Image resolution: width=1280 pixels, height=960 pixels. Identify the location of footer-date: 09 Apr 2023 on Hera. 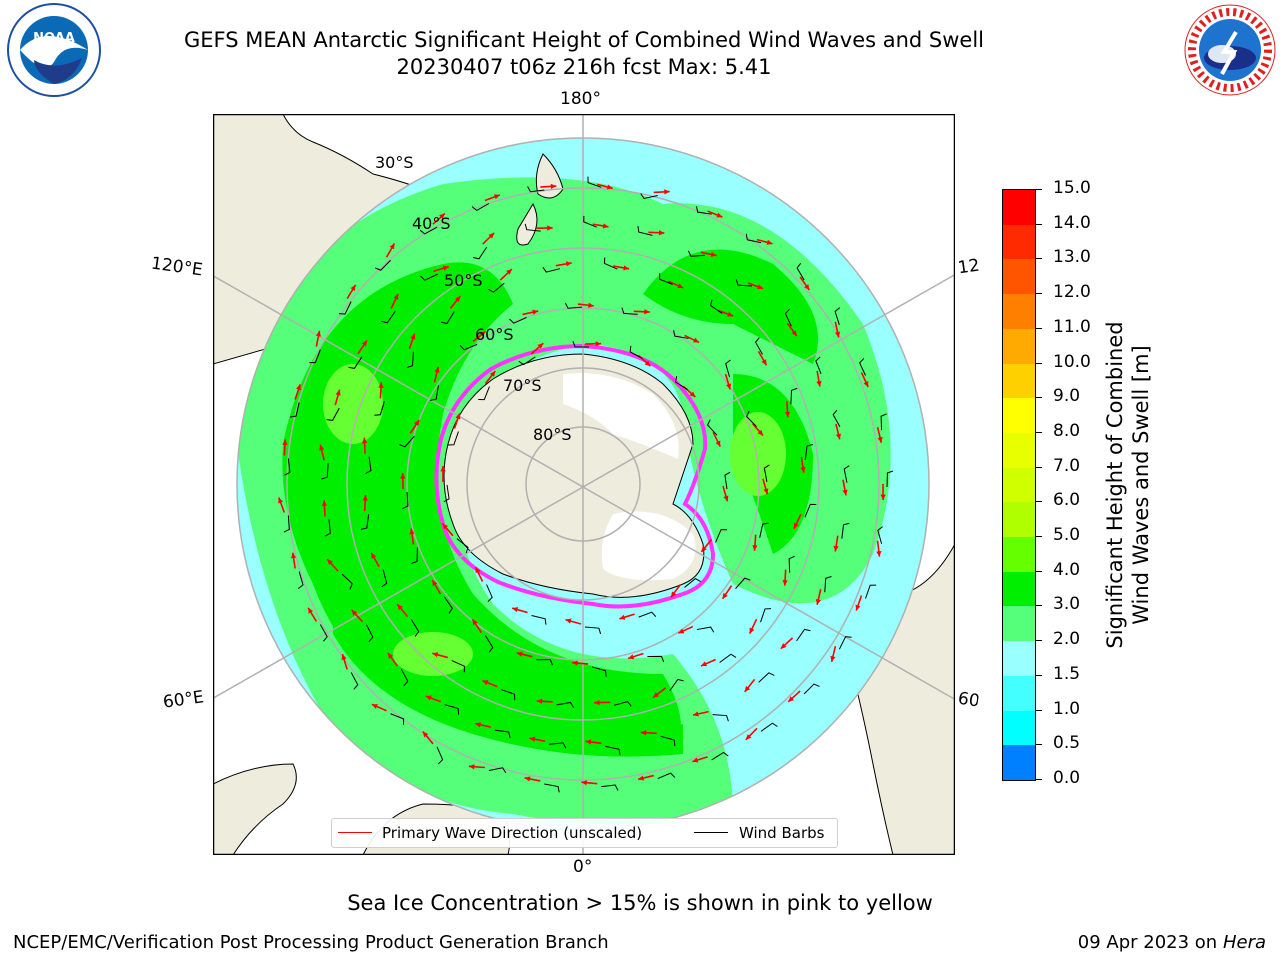
(1172, 942).